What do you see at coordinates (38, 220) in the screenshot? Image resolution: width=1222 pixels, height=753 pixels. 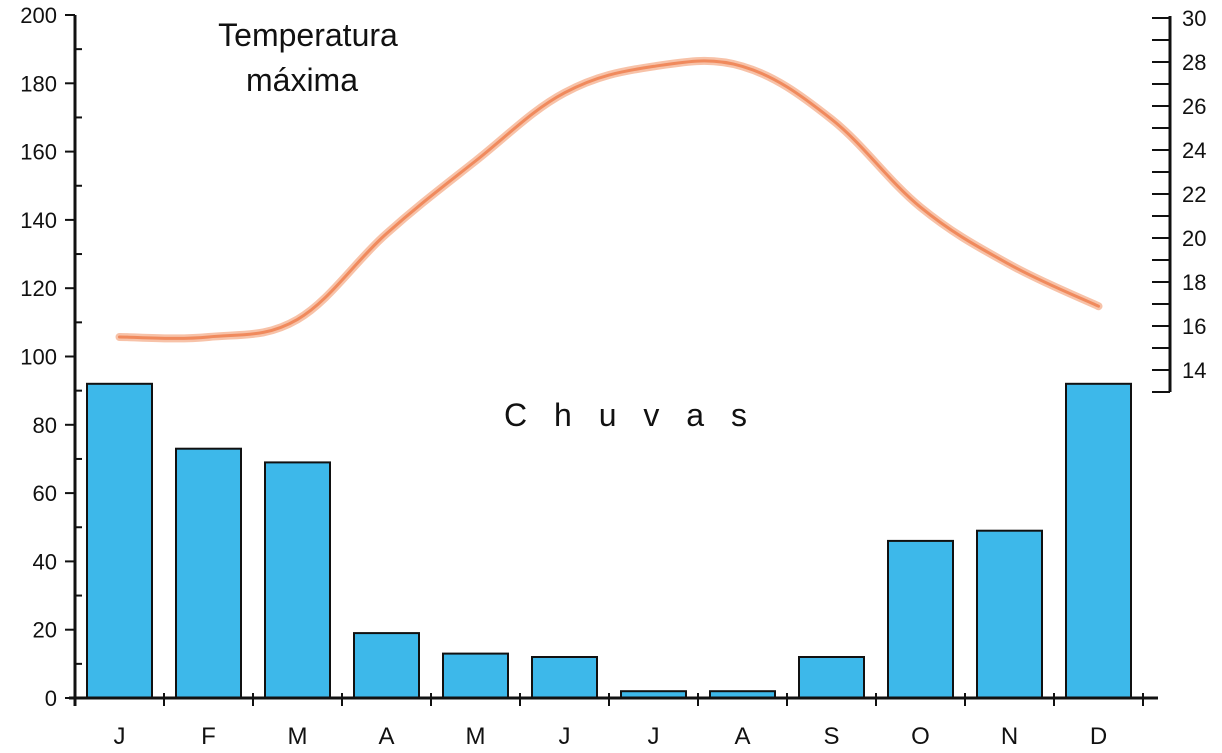 I see `left-axis-tick-label: 140` at bounding box center [38, 220].